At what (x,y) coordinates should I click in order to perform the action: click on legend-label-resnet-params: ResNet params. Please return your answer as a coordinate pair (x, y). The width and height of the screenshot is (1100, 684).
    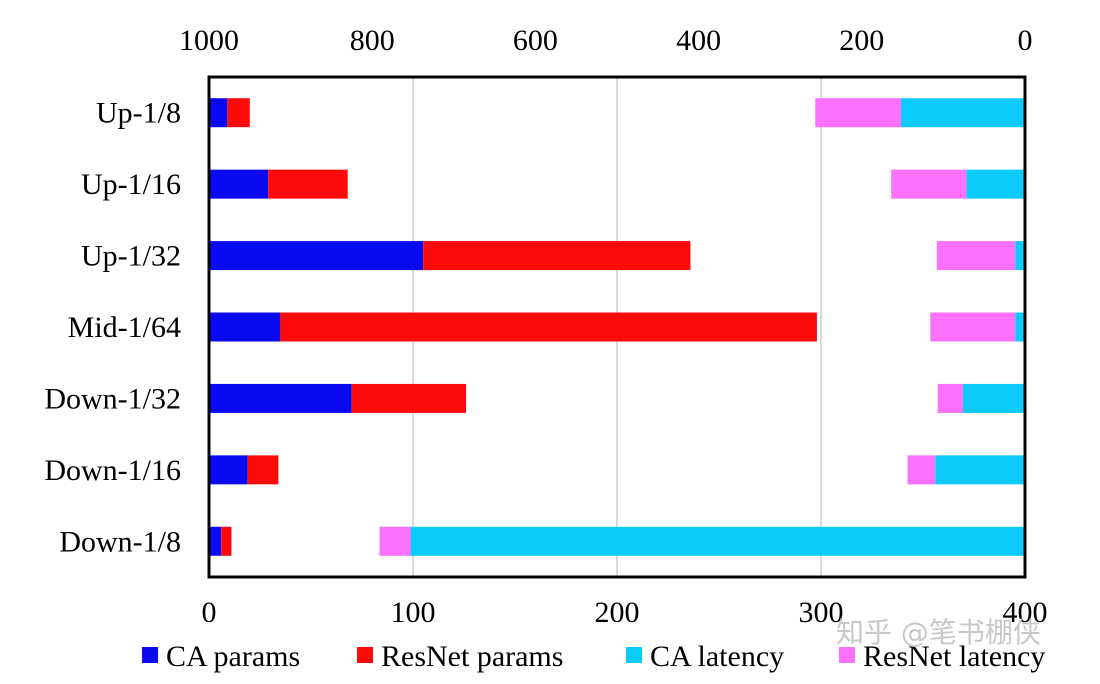
    Looking at the image, I should click on (472, 656).